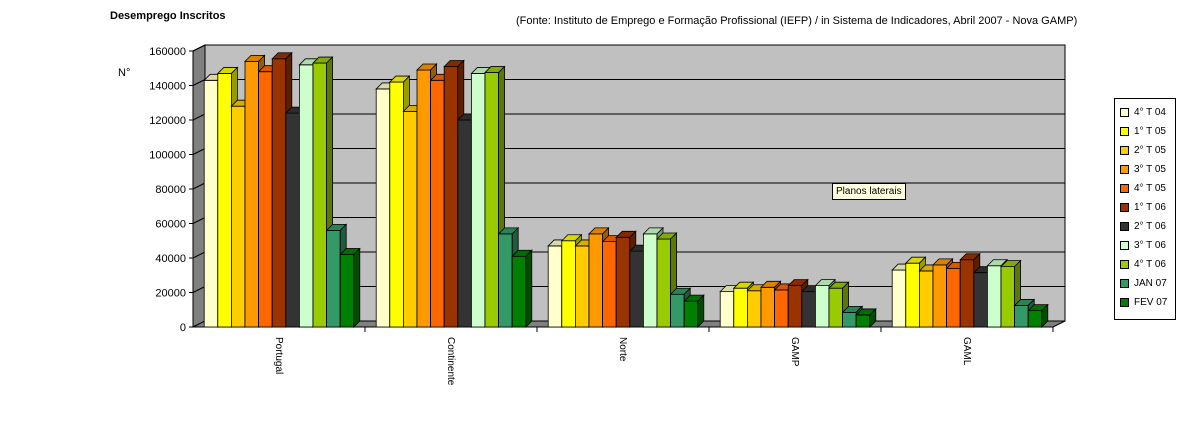 The image size is (1190, 431). Describe the element at coordinates (168, 16) in the screenshot. I see `chart-title: Desemprego Inscritos` at that location.